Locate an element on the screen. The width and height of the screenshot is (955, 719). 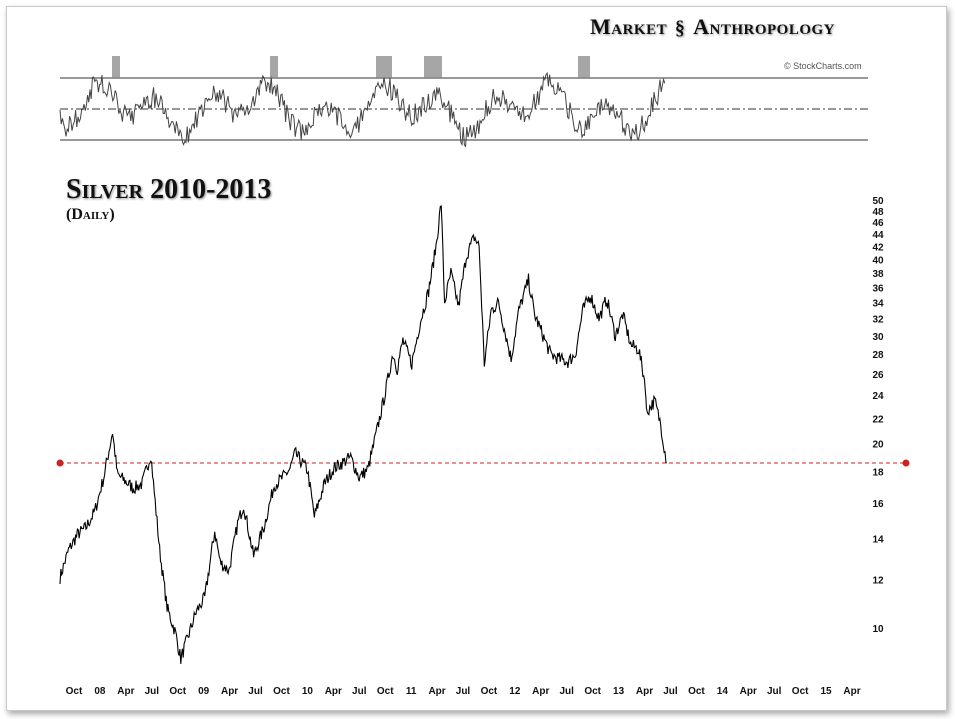
x-tick-label: 09 is located at coordinates (204, 691).